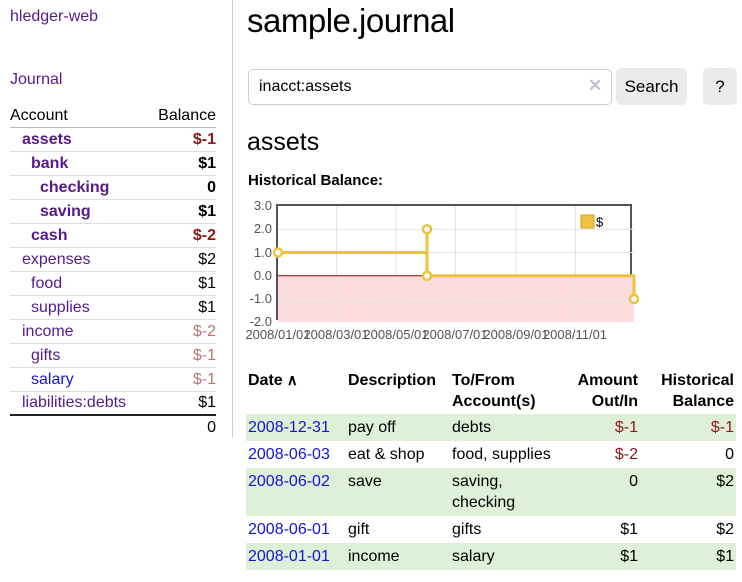 This screenshot has height=582, width=742. What do you see at coordinates (289, 427) in the screenshot?
I see `transaction-date-link: 2008-12-31` at bounding box center [289, 427].